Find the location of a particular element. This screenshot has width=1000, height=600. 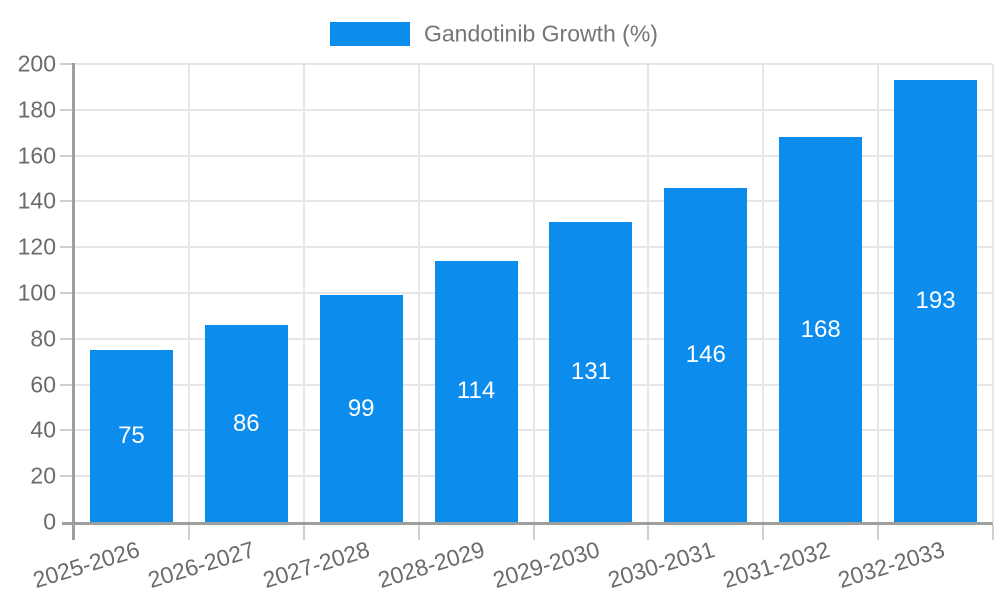

y-axis-label: 40 is located at coordinates (43, 429).